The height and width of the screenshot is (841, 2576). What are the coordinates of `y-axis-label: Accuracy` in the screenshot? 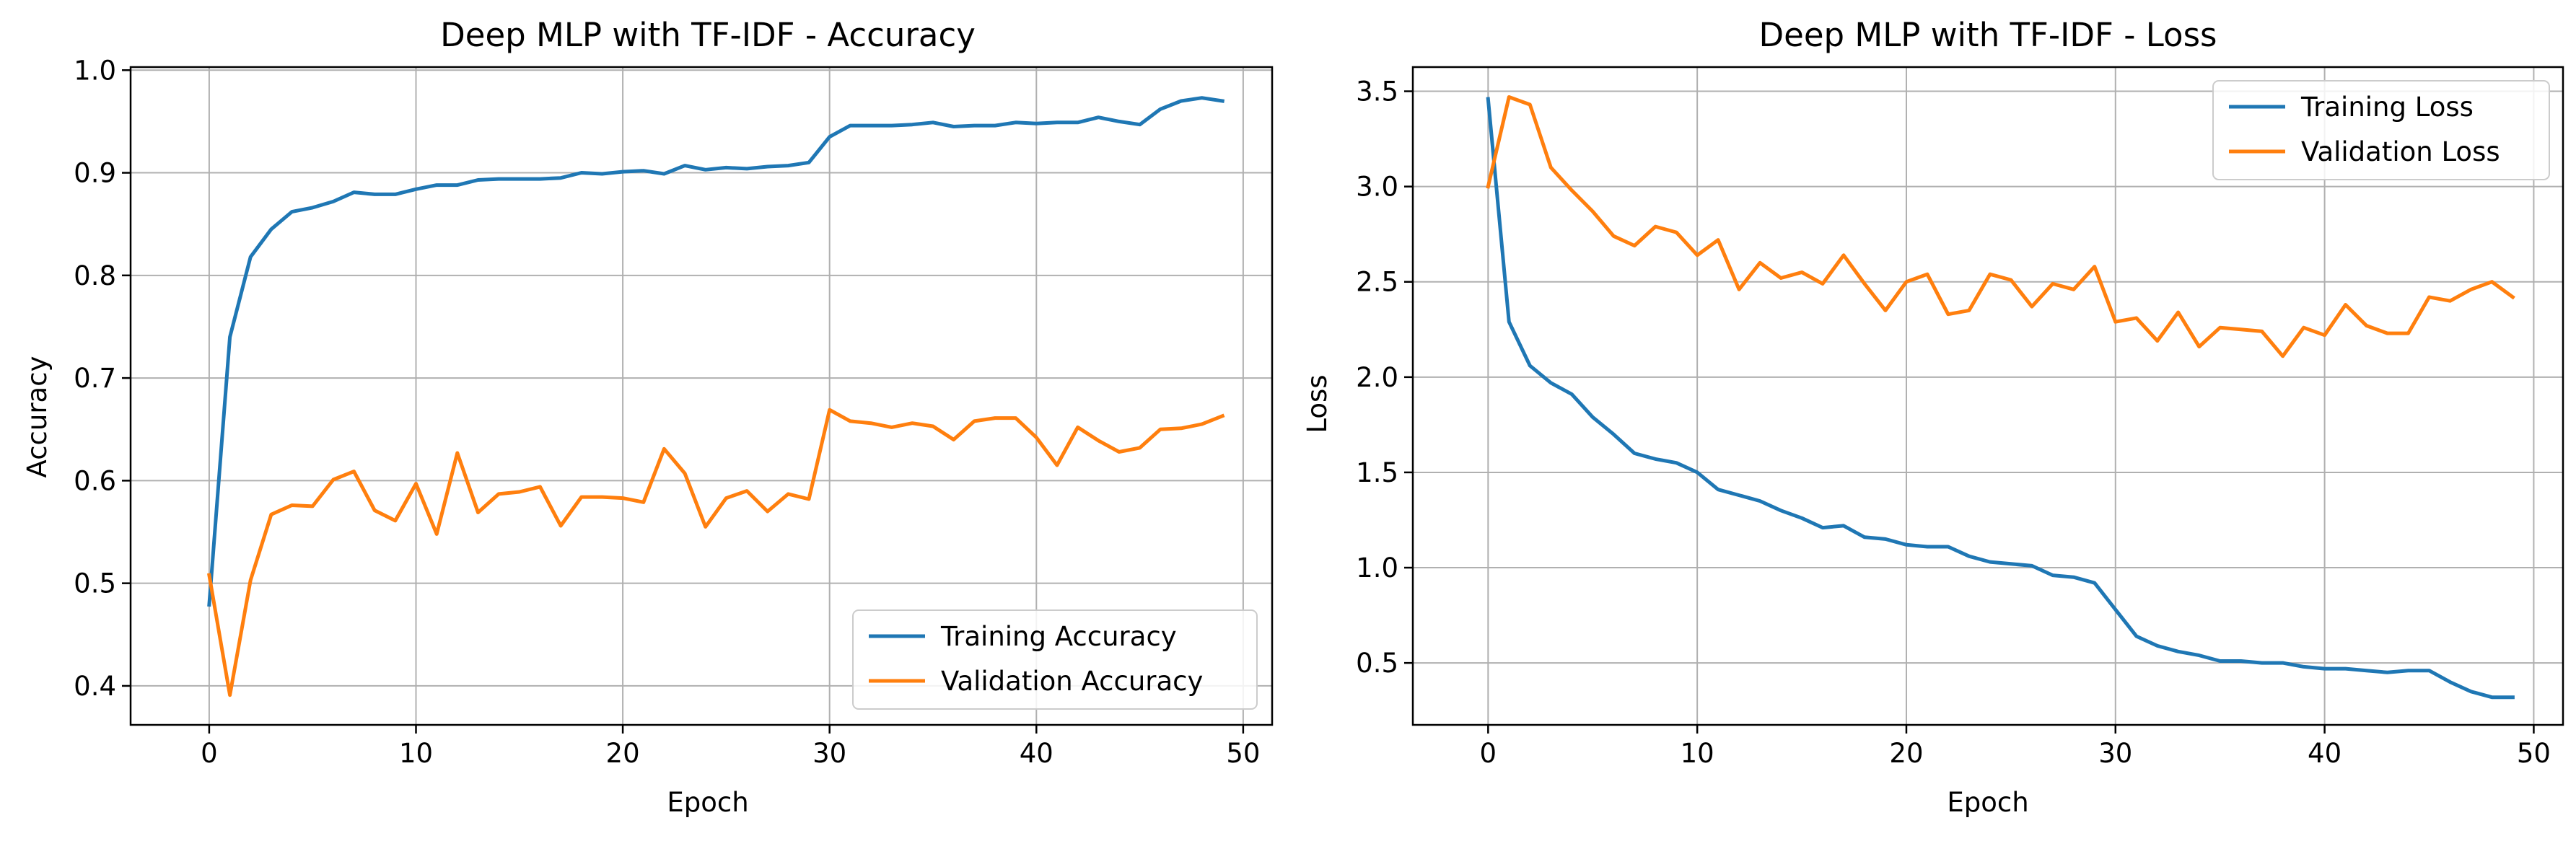 It's located at (37, 417).